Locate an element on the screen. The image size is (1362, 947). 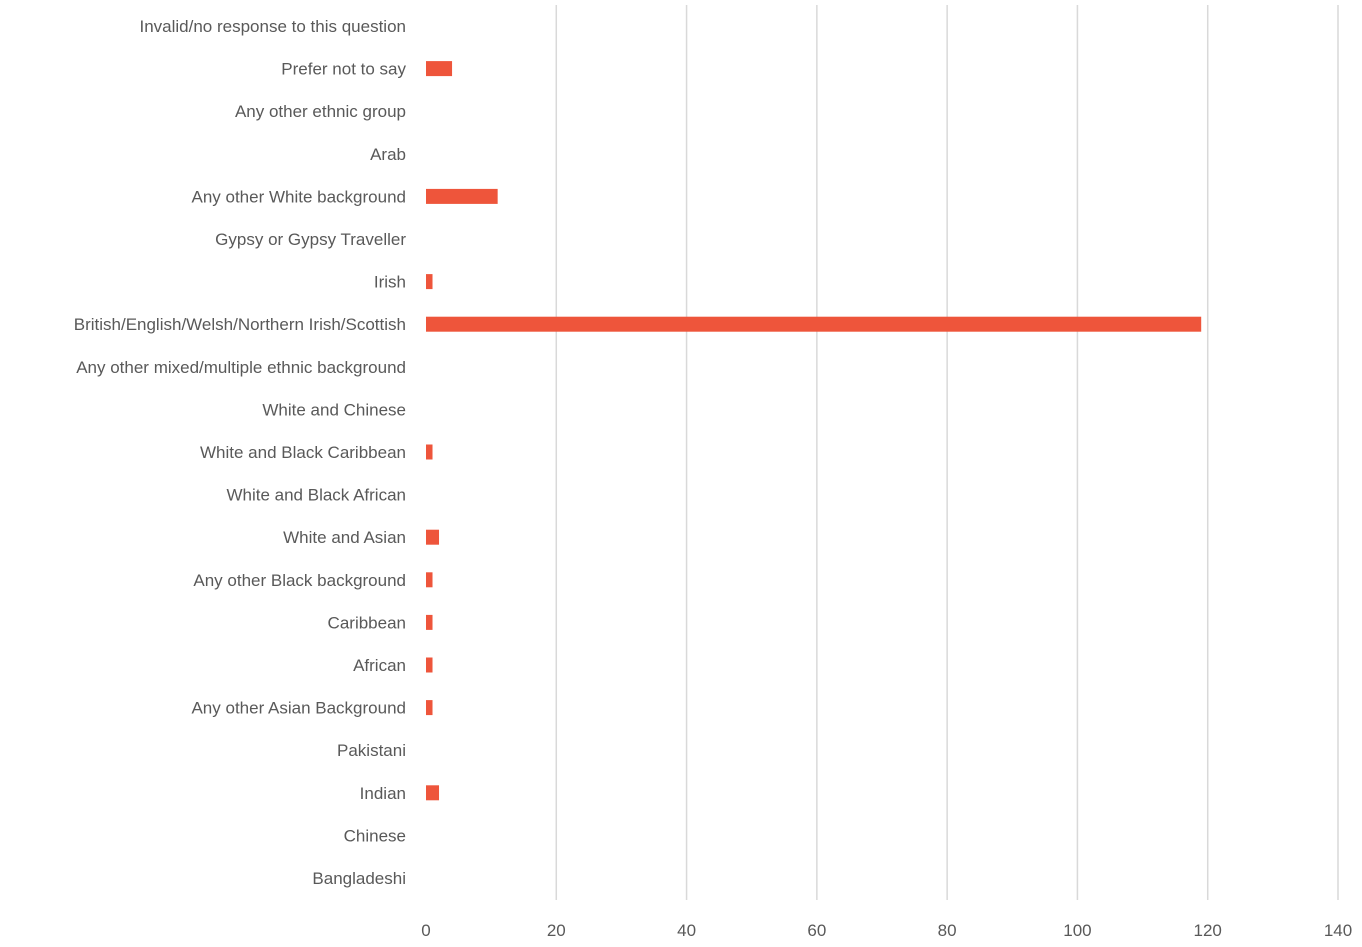
x-tick-label: 20 is located at coordinates (556, 930).